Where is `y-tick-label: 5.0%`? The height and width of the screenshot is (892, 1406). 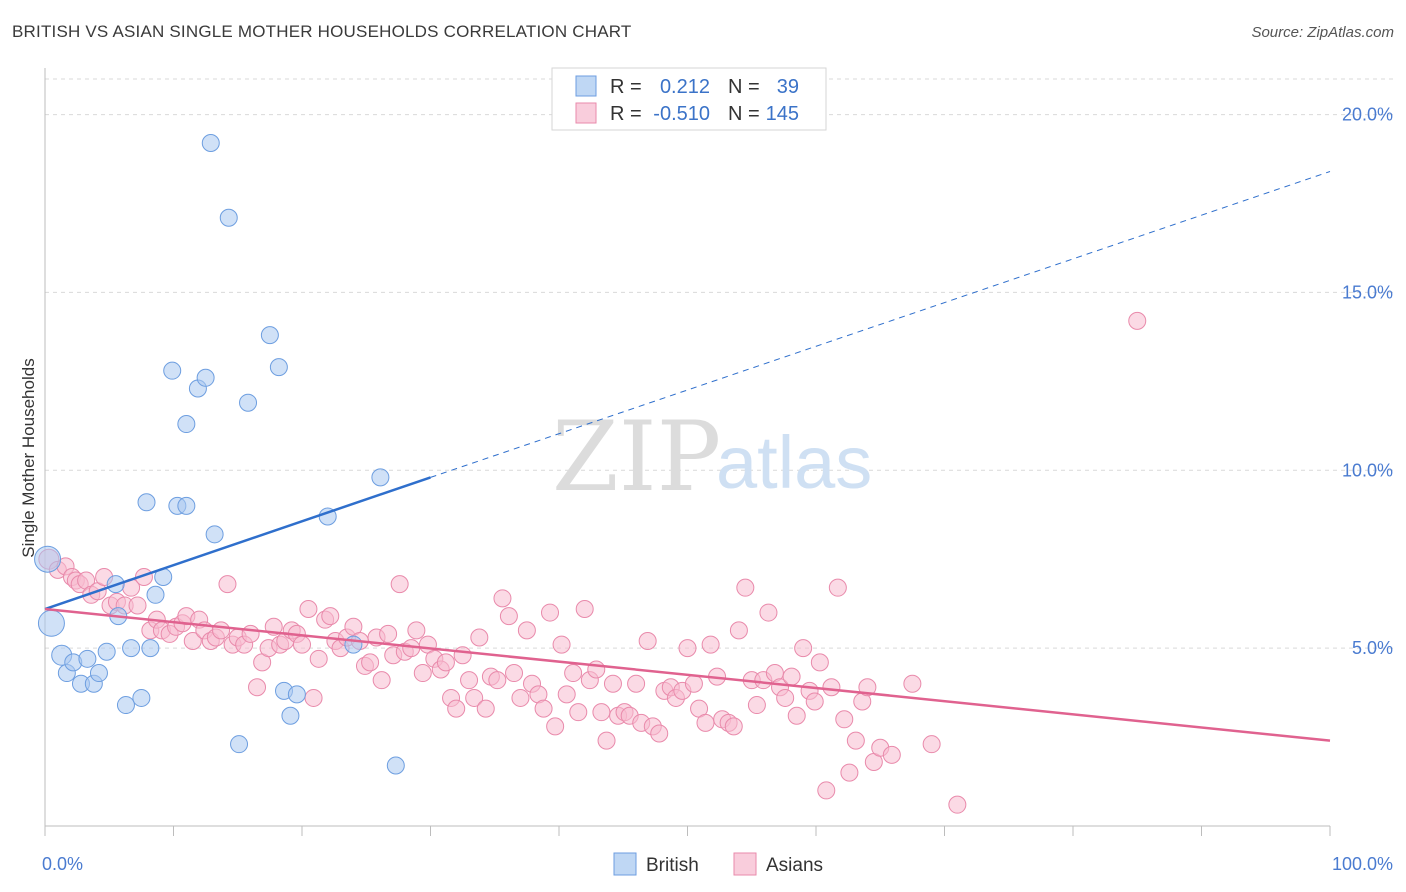
y-tick-label: 5.0% is located at coordinates (1372, 648).